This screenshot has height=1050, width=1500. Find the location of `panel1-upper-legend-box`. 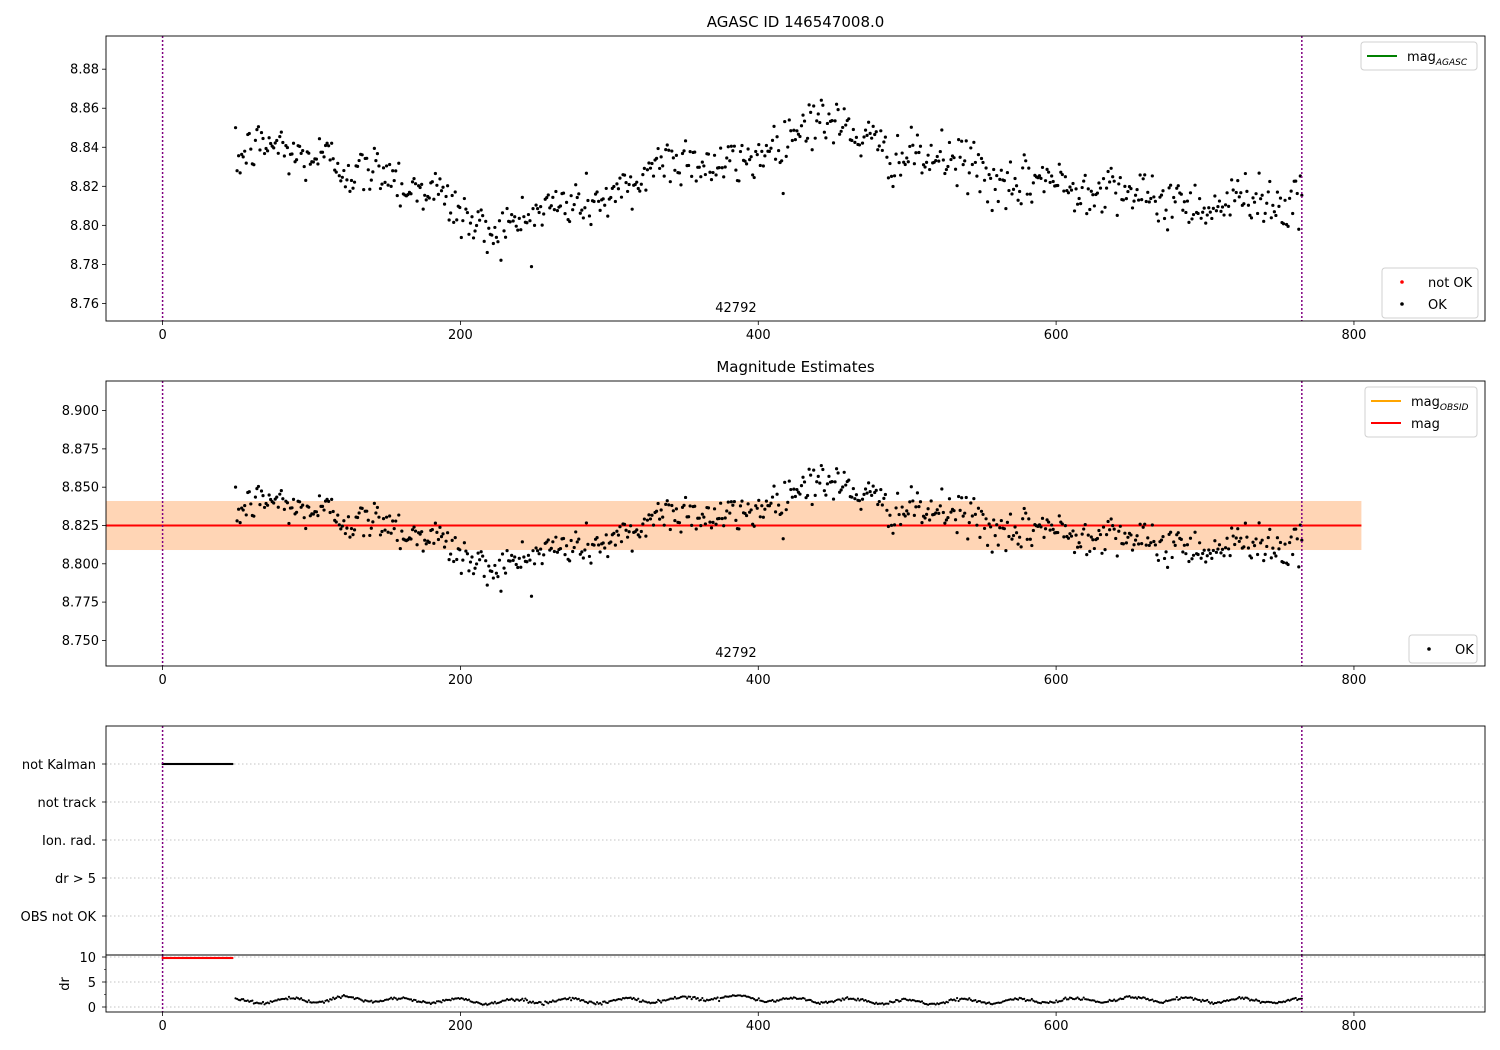

panel1-upper-legend-box is located at coordinates (1419, 56).